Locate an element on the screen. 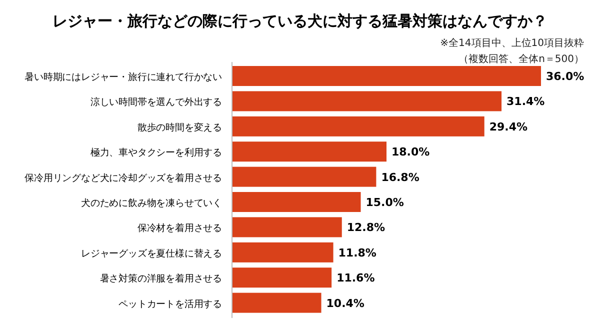  title: レジャー・旅行などの際に行っている犬に対する猛暑対策はなんですか？ is located at coordinates (300, 21).